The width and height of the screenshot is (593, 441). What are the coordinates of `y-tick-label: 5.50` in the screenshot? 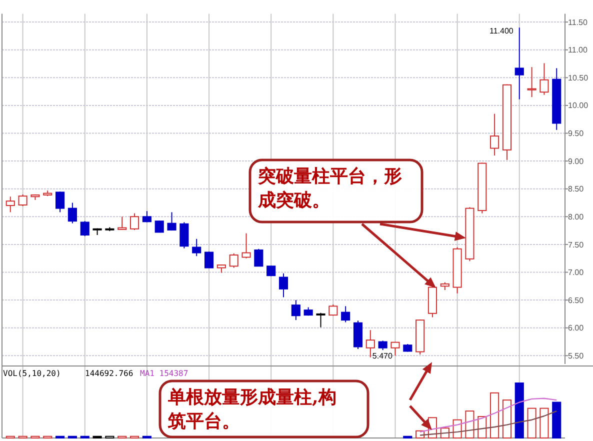 It's located at (576, 355).